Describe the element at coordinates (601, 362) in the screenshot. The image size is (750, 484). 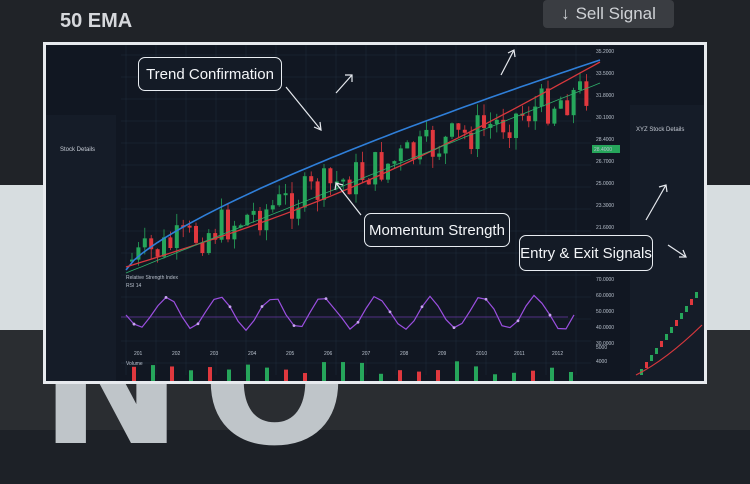
I see `volume-tick: 4000` at that location.